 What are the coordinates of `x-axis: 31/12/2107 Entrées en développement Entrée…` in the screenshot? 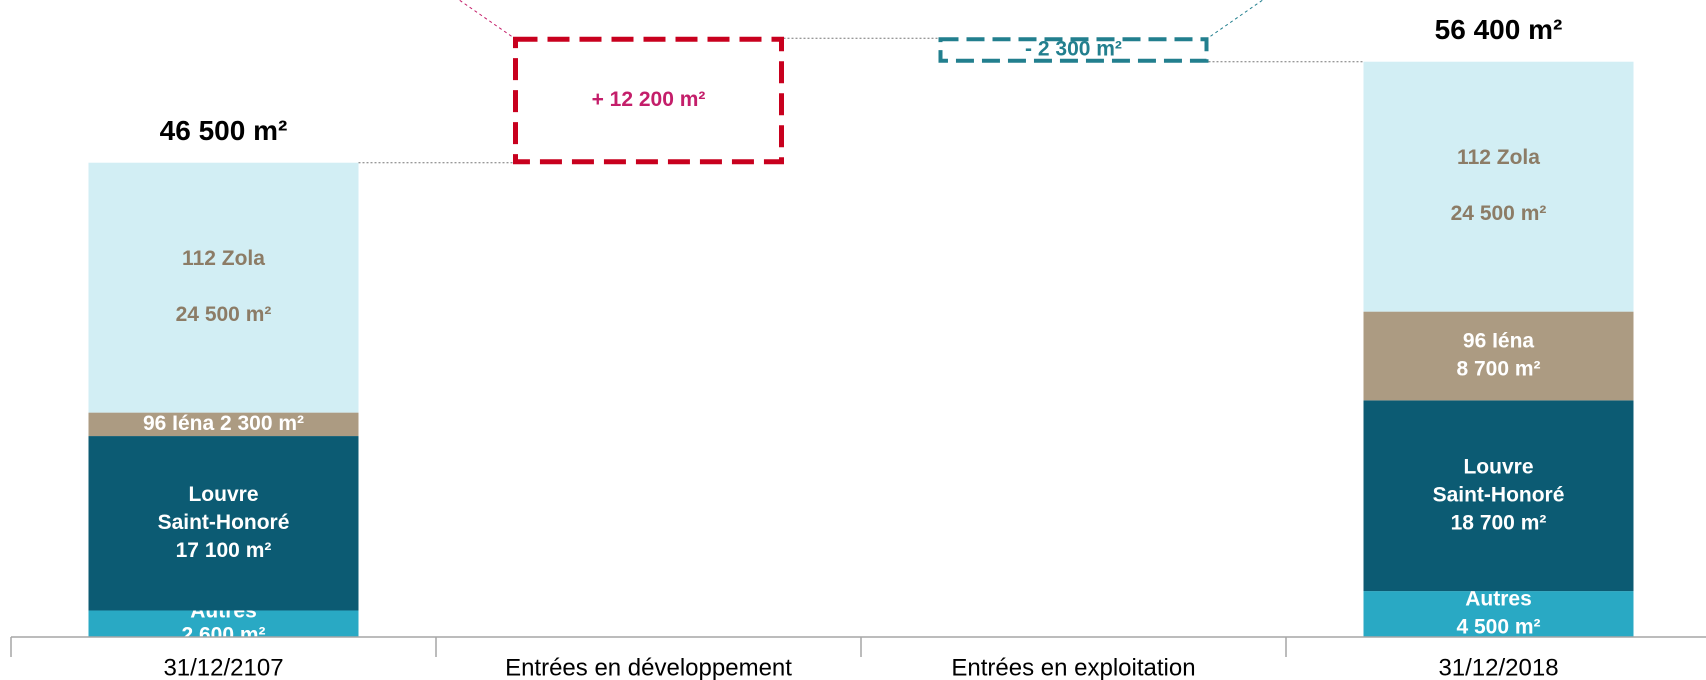 It's located at (858, 658).